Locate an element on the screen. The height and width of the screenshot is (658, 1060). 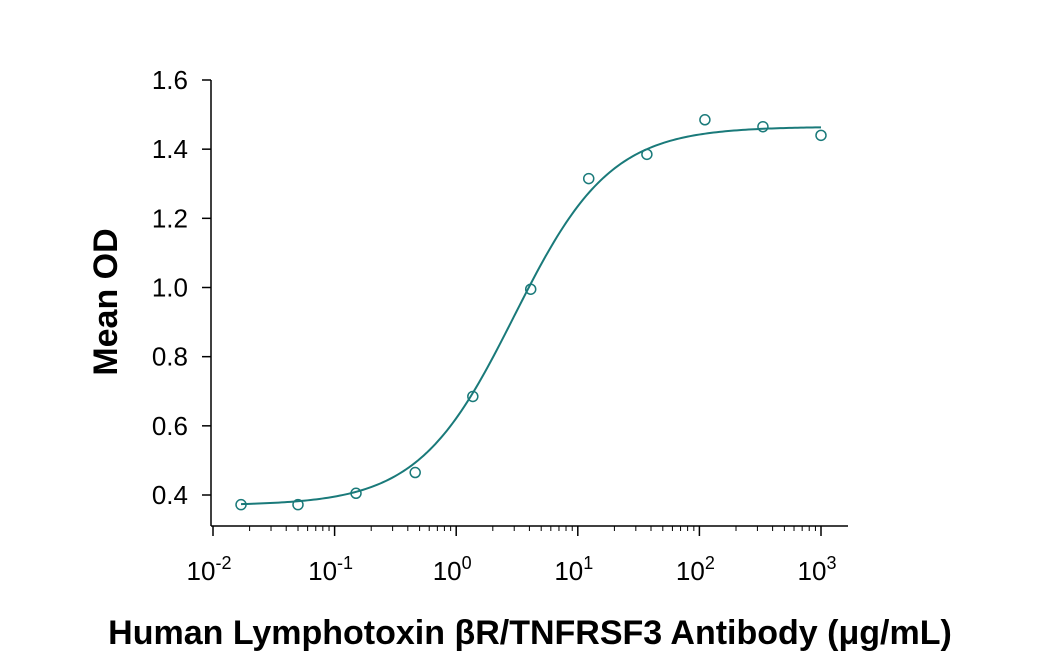
x-tick-label: 10⁻¹ is located at coordinates (330, 569).